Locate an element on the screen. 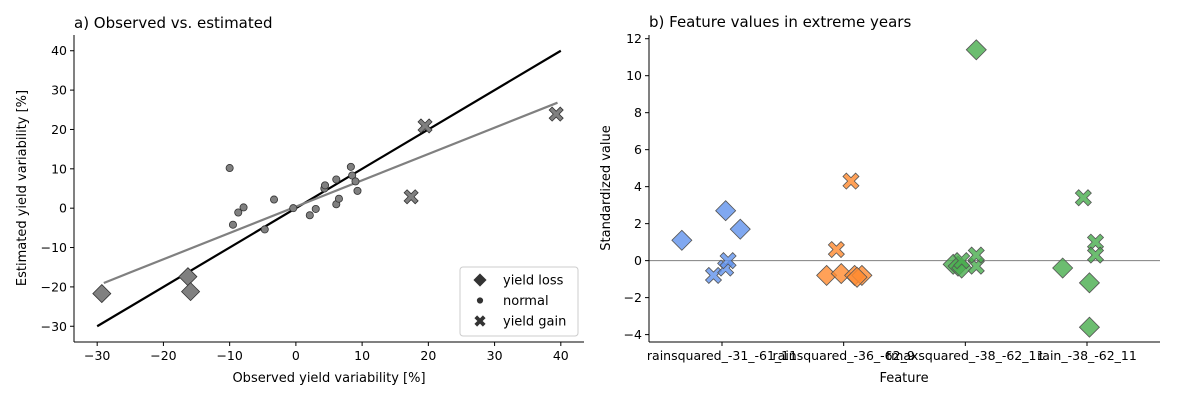 The width and height of the screenshot is (1200, 404). x-tick-label: rain_-38_-62_11 is located at coordinates (1087, 355).